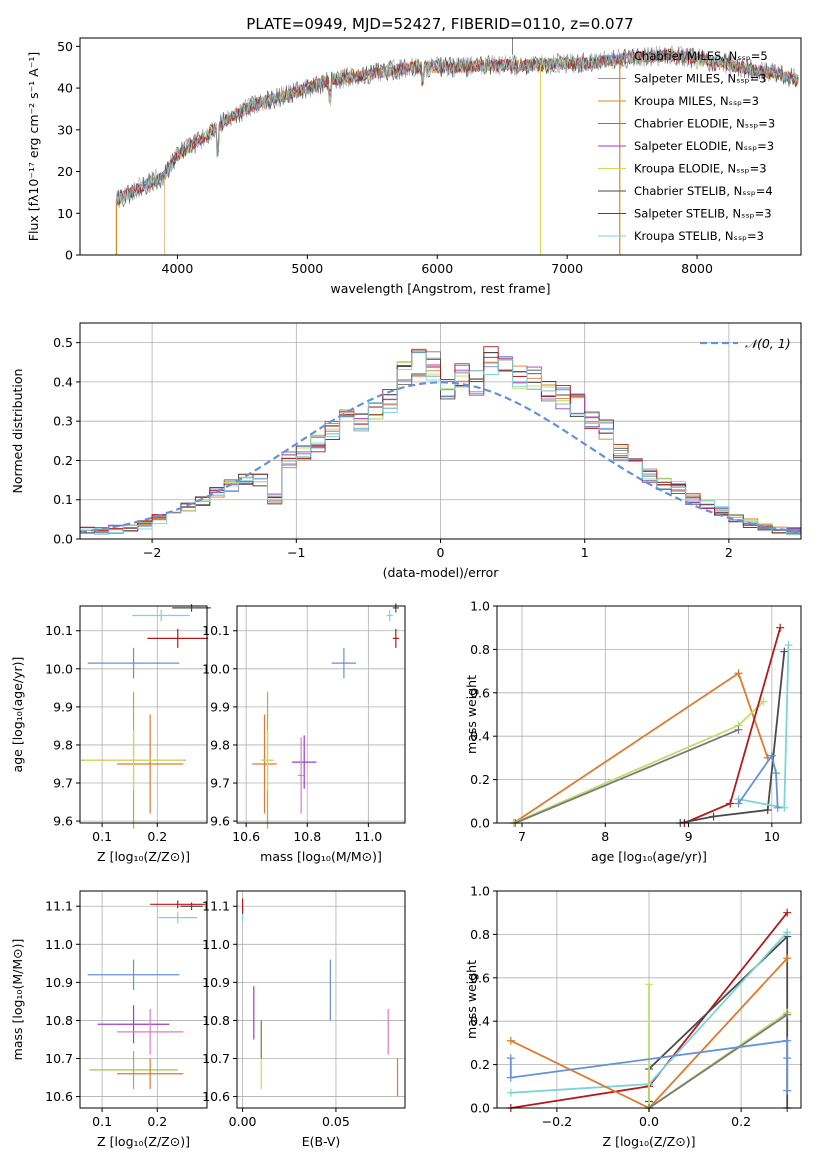 The width and height of the screenshot is (819, 1170). Describe the element at coordinates (220, 706) in the screenshot. I see `y-tick-label: 9.9` at that location.